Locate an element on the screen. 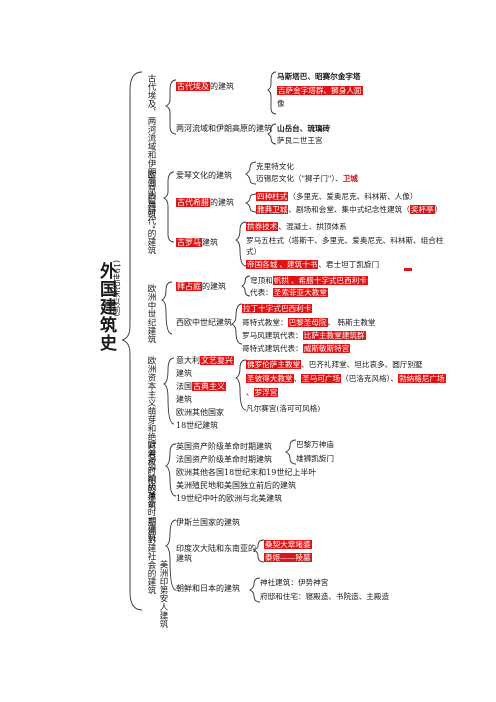  leaf-acropolis: 雅典卫城、剧场和会堂、集中式纪念性建筑（奖杯亭） is located at coordinates (349, 209).